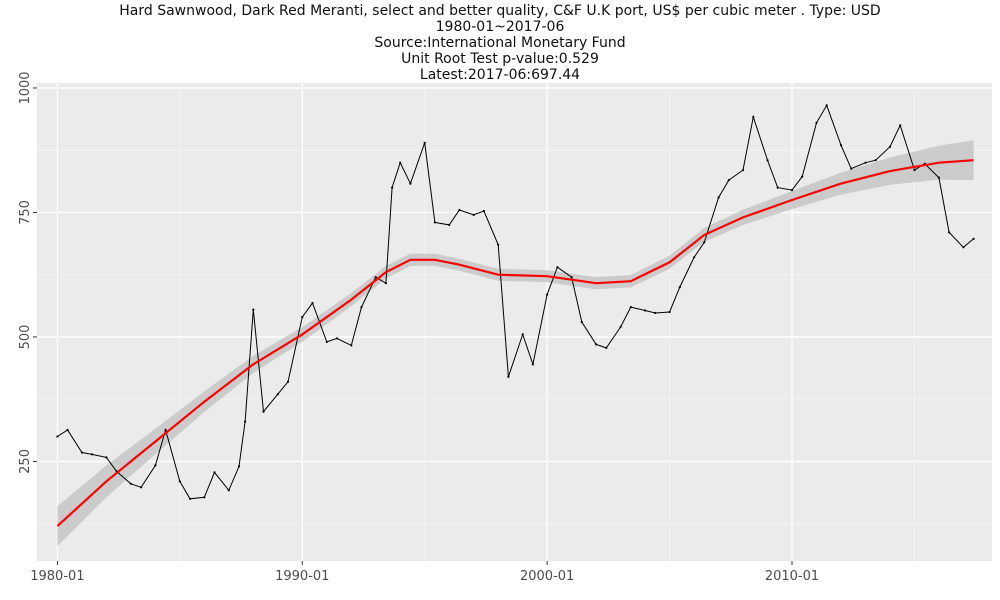 The height and width of the screenshot is (600, 1000). Describe the element at coordinates (792, 576) in the screenshot. I see `x-tick-label: 2010-01` at that location.